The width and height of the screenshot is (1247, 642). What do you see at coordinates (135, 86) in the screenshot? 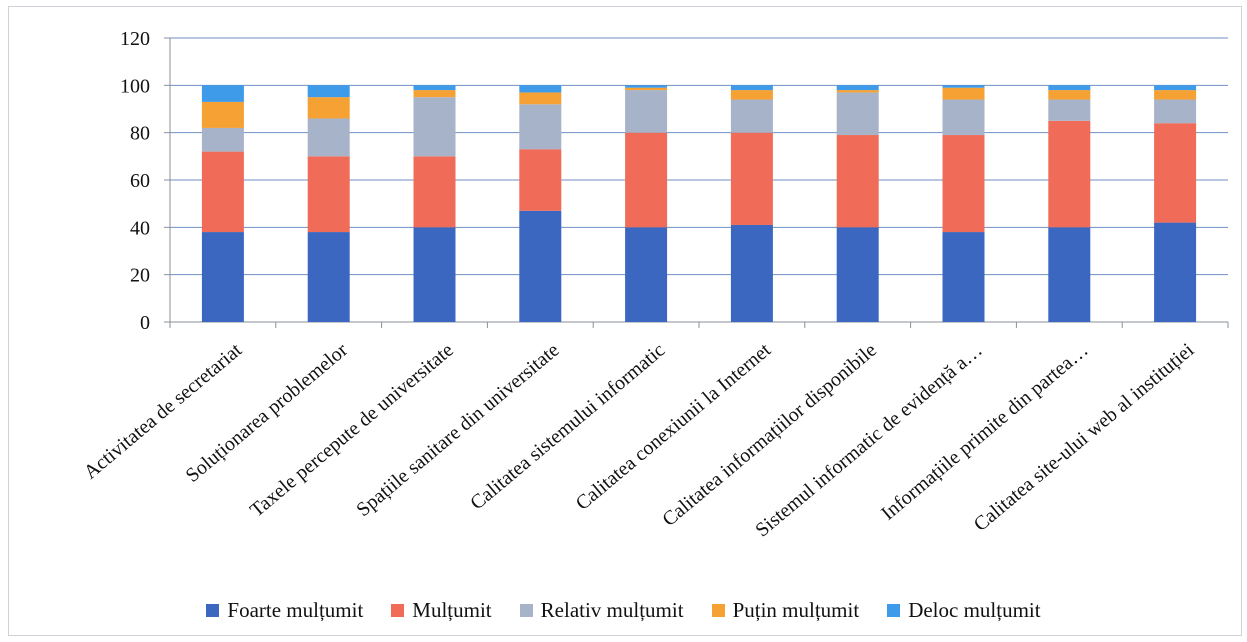
I see `y-tick-label: 100` at bounding box center [135, 86].